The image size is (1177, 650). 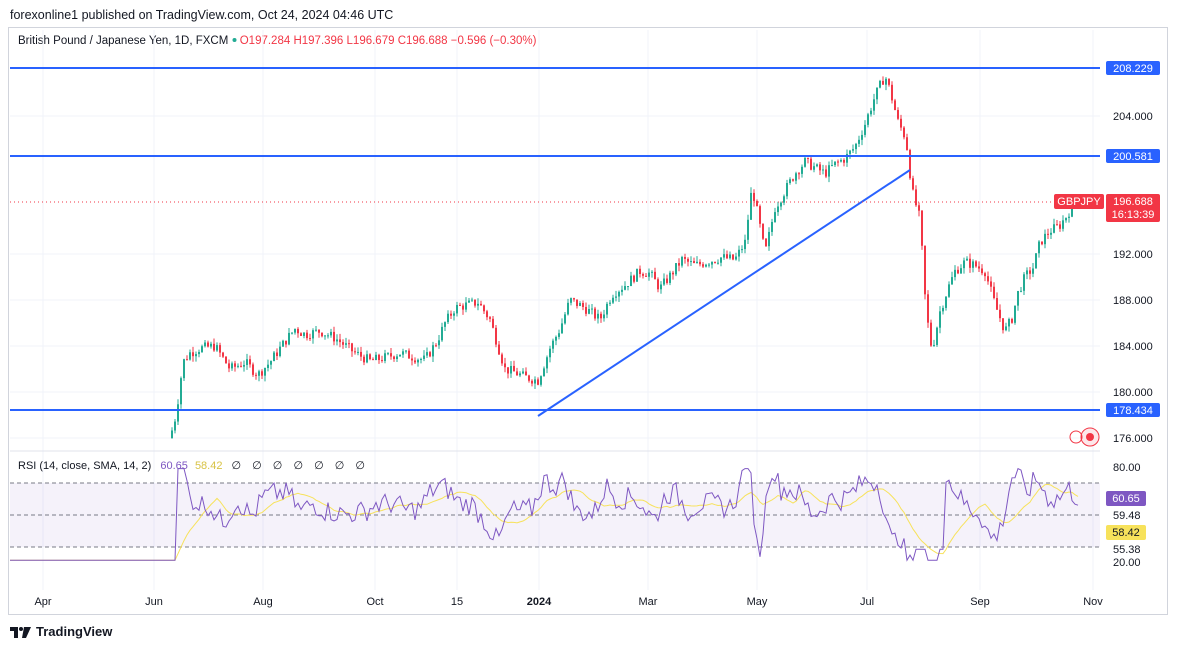 I want to click on rsi-tick-label: 20.00, so click(x=1127, y=563).